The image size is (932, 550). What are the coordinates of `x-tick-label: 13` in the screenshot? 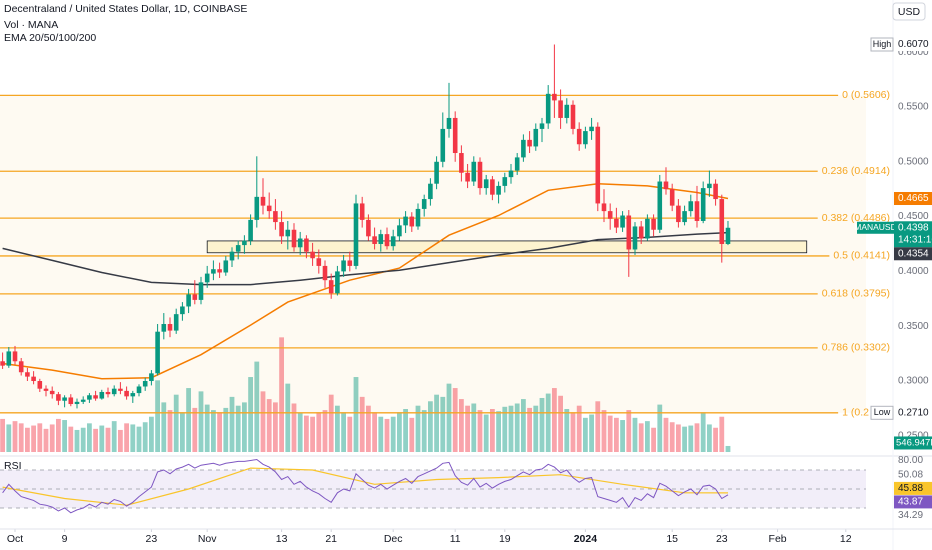 It's located at (282, 539).